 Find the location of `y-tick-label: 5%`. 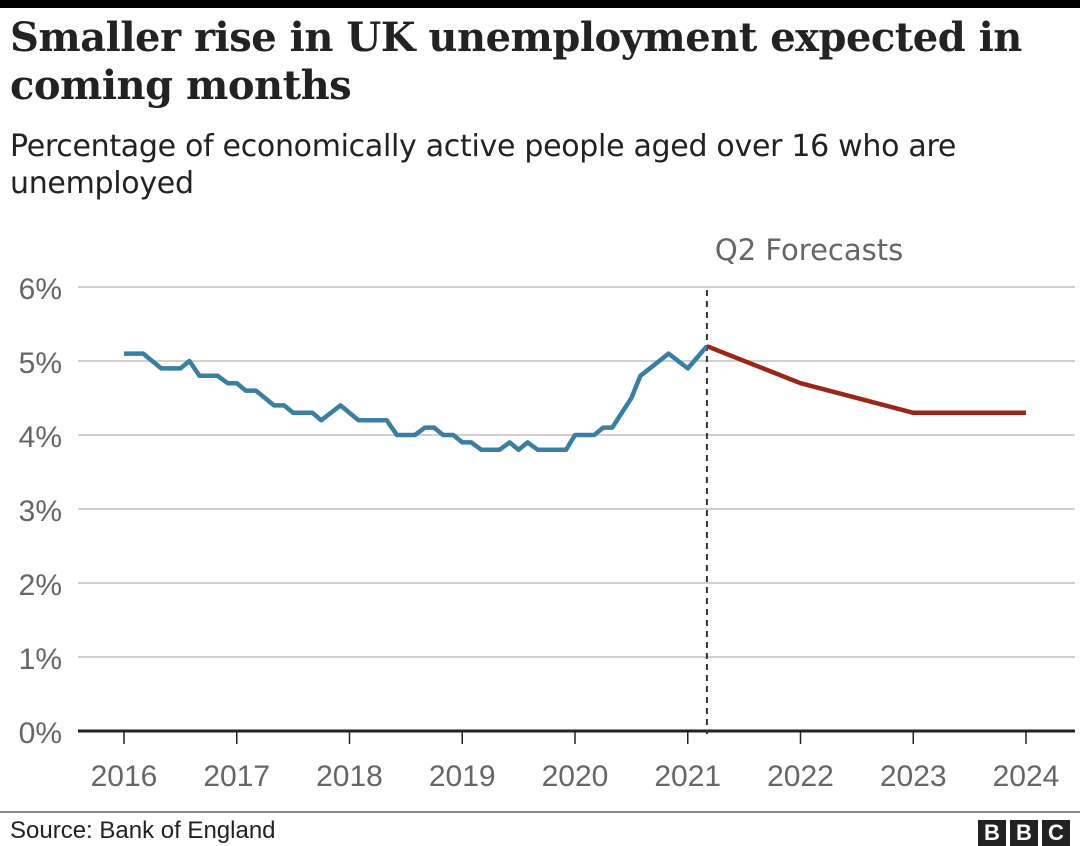

y-tick-label: 5% is located at coordinates (40, 363).